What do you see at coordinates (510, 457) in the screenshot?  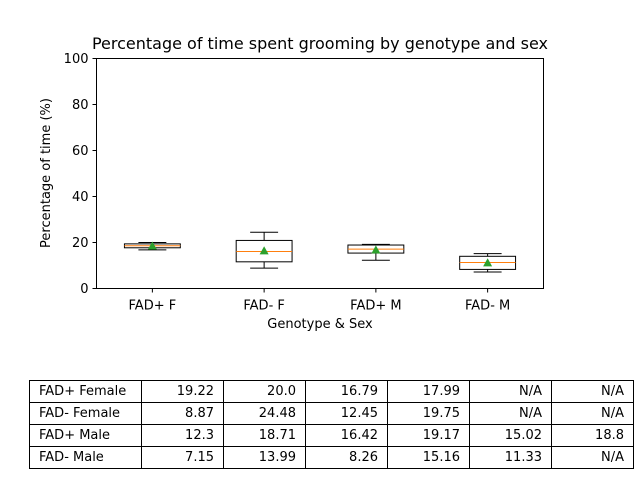 I see `table-cell: 11.33` at bounding box center [510, 457].